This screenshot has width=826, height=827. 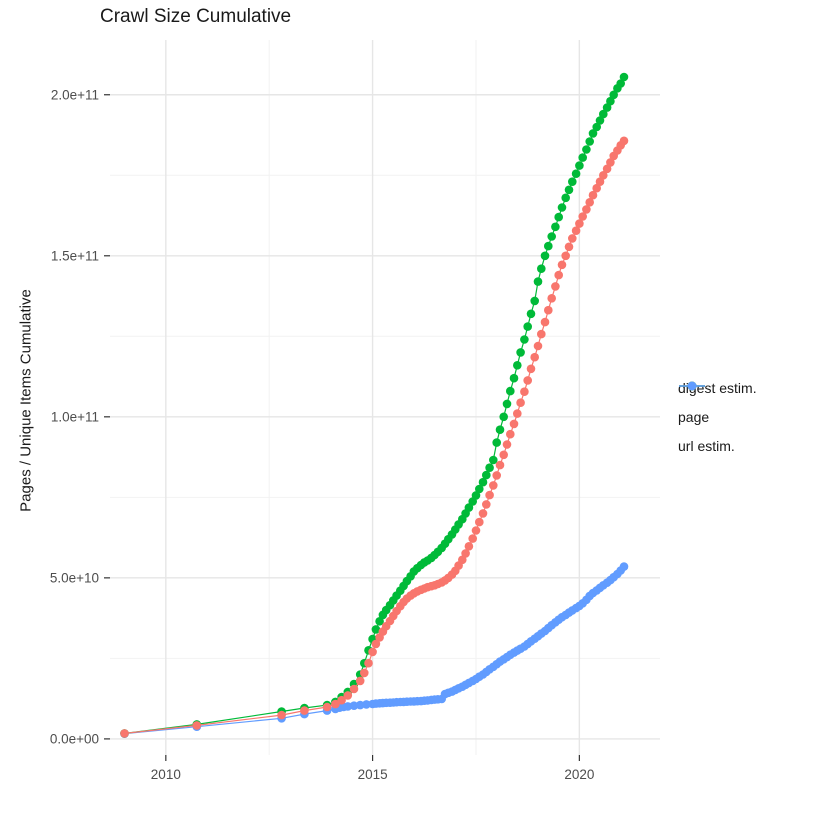 I want to click on y-axis-title: Pages / Unique Items Cumulative, so click(x=26, y=400).